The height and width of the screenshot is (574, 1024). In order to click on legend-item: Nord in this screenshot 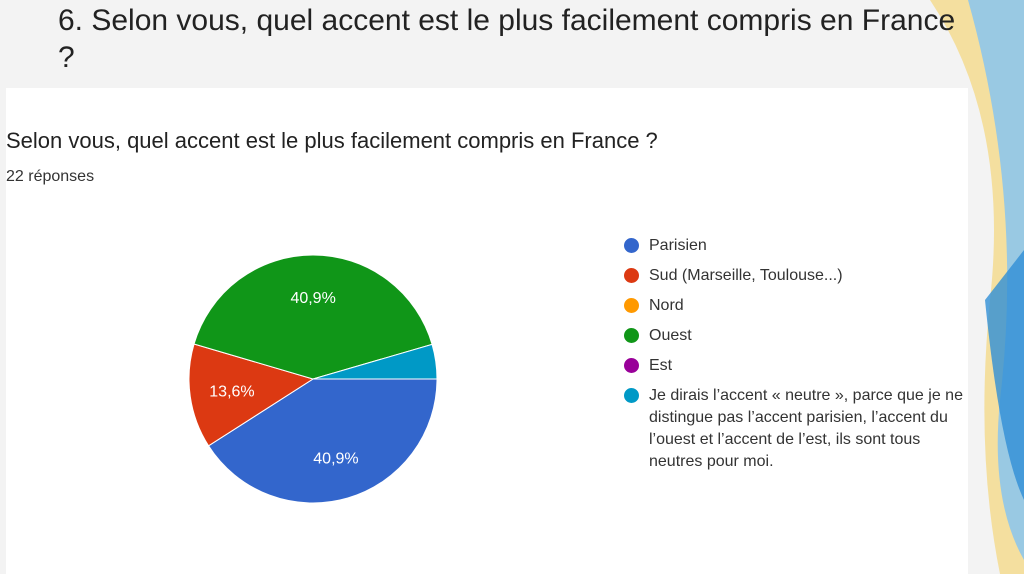, I will do `click(794, 306)`.